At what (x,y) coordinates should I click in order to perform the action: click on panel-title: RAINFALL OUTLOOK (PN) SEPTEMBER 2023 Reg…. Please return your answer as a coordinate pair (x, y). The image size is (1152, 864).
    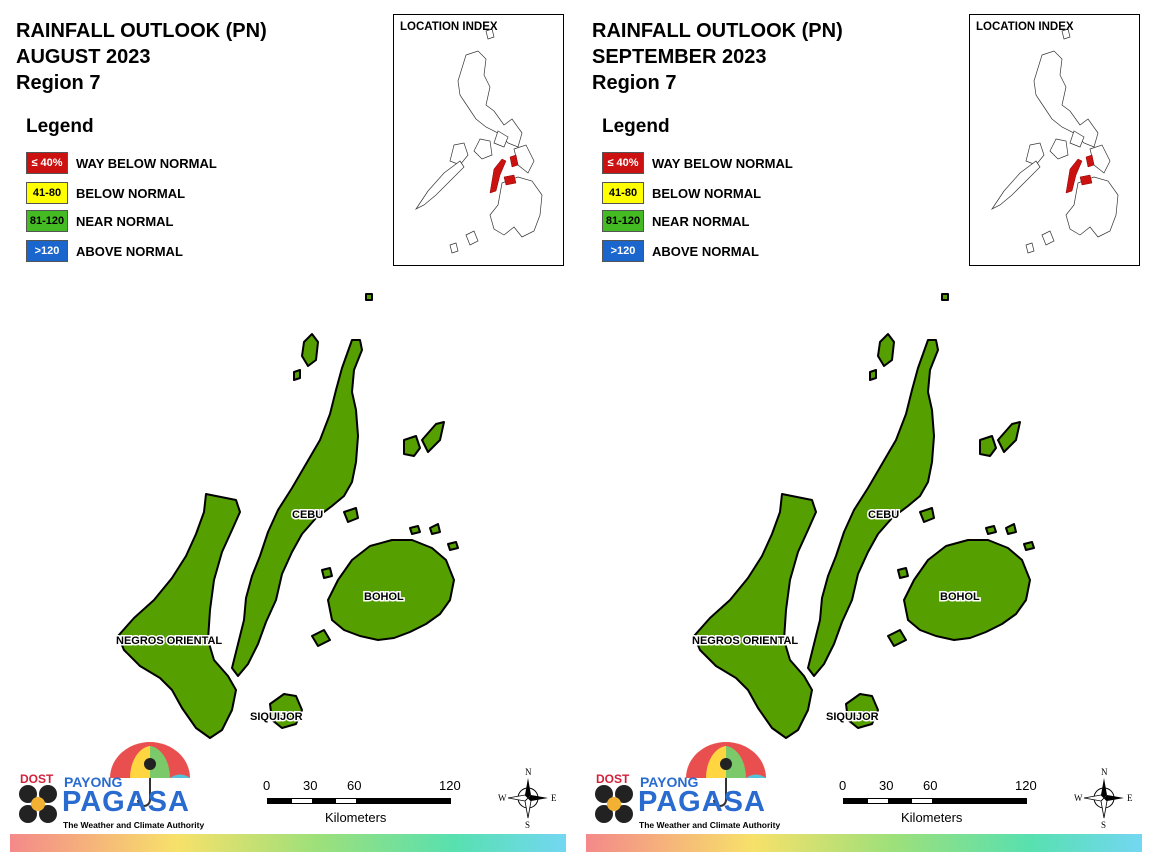
    Looking at the image, I should click on (717, 57).